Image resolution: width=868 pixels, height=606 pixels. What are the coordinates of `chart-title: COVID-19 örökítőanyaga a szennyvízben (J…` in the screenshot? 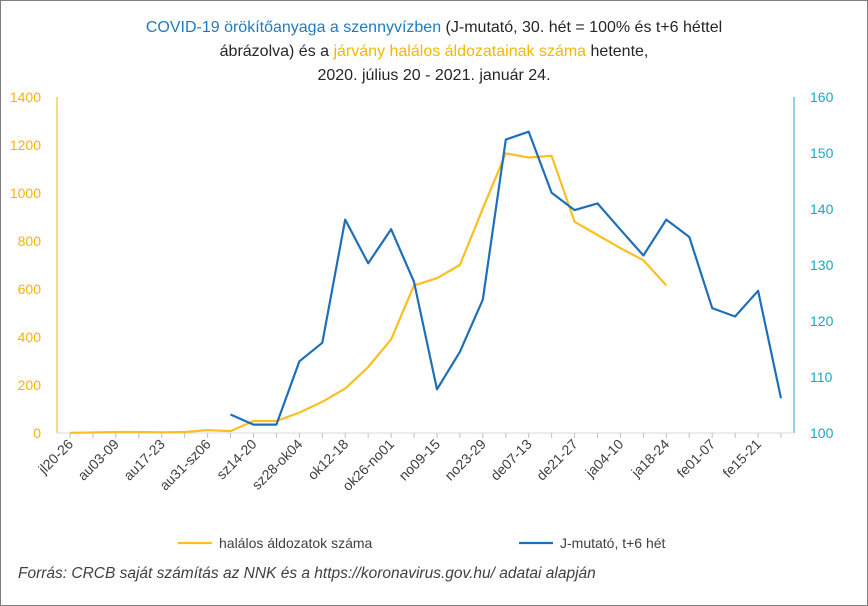 It's located at (434, 52).